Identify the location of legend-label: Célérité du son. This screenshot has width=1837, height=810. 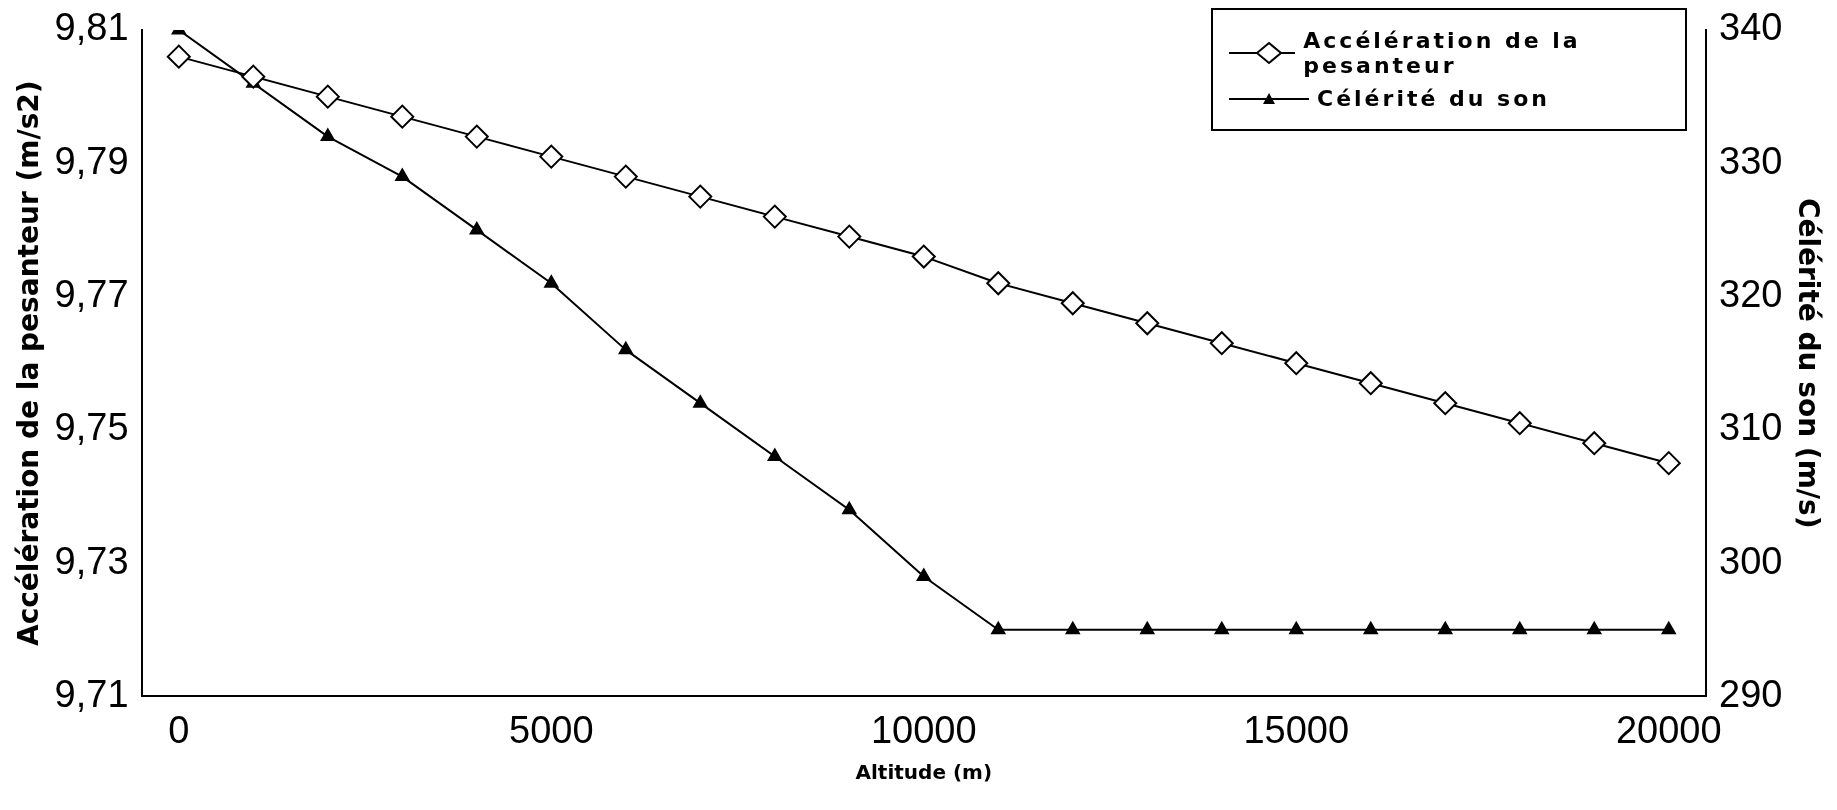
(1433, 98).